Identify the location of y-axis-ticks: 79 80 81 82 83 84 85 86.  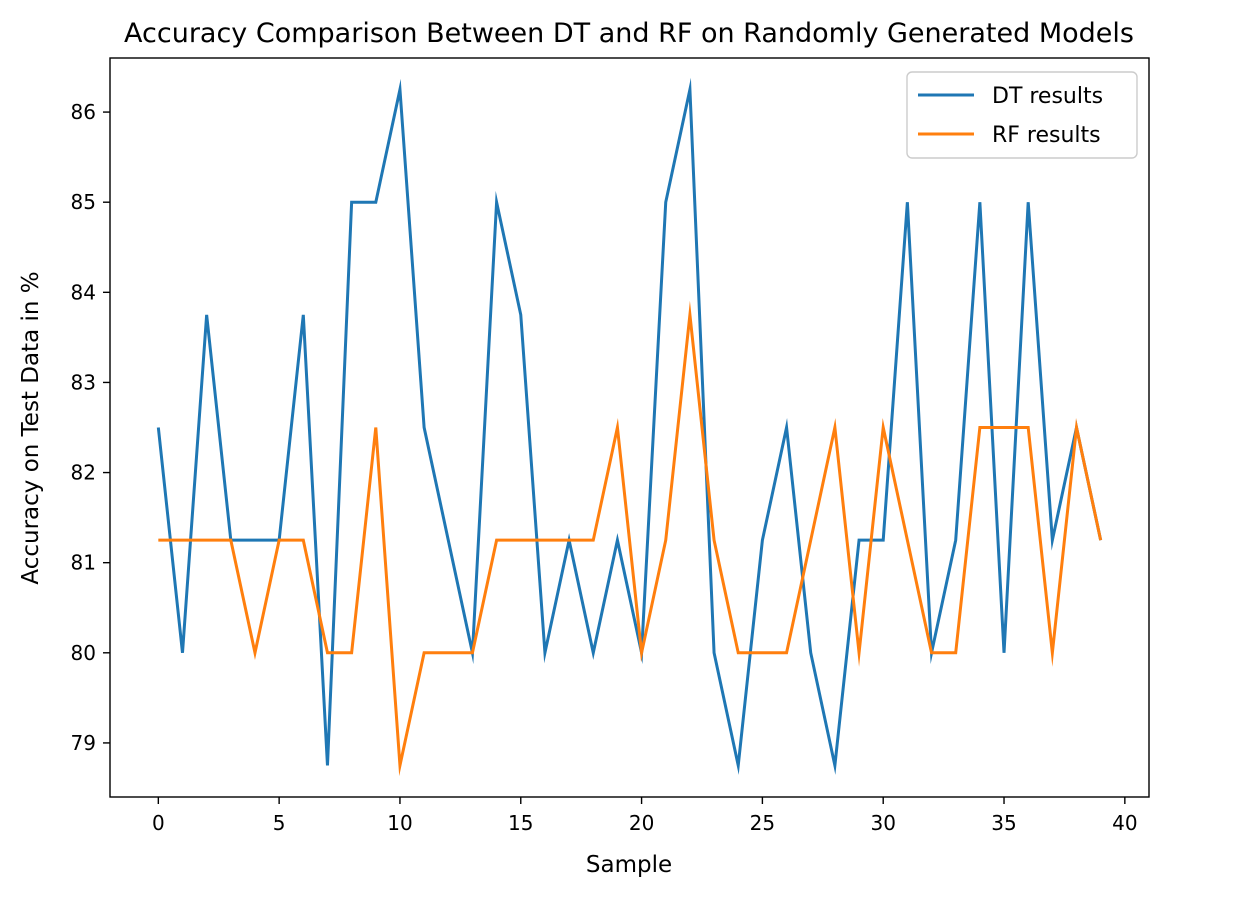
(90, 427).